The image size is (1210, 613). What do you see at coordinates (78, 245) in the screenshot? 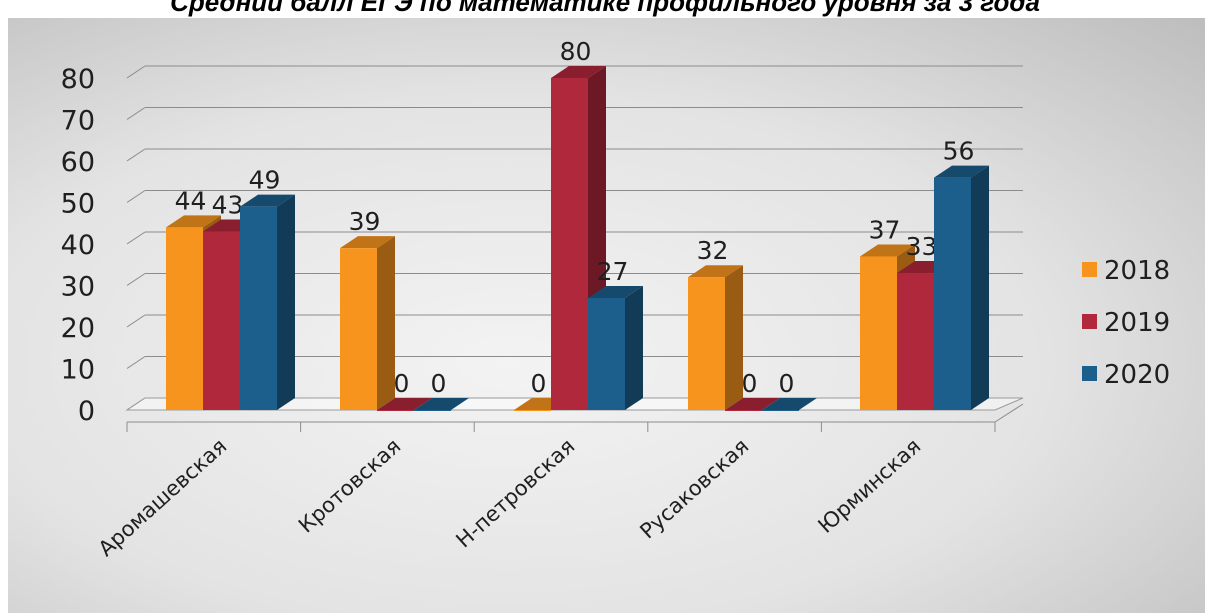
I see `y-tick-label: 40` at bounding box center [78, 245].